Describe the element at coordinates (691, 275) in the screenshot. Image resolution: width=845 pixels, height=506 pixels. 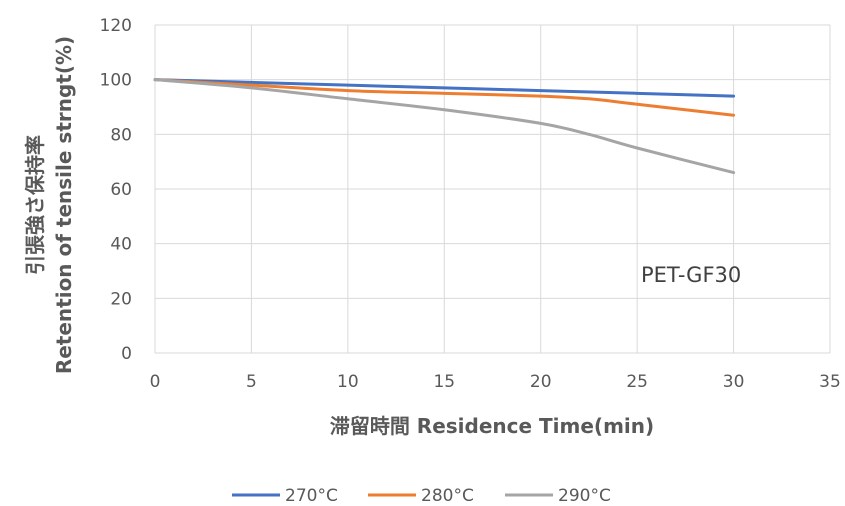
I see `chart-annotation: PET-GF30` at that location.